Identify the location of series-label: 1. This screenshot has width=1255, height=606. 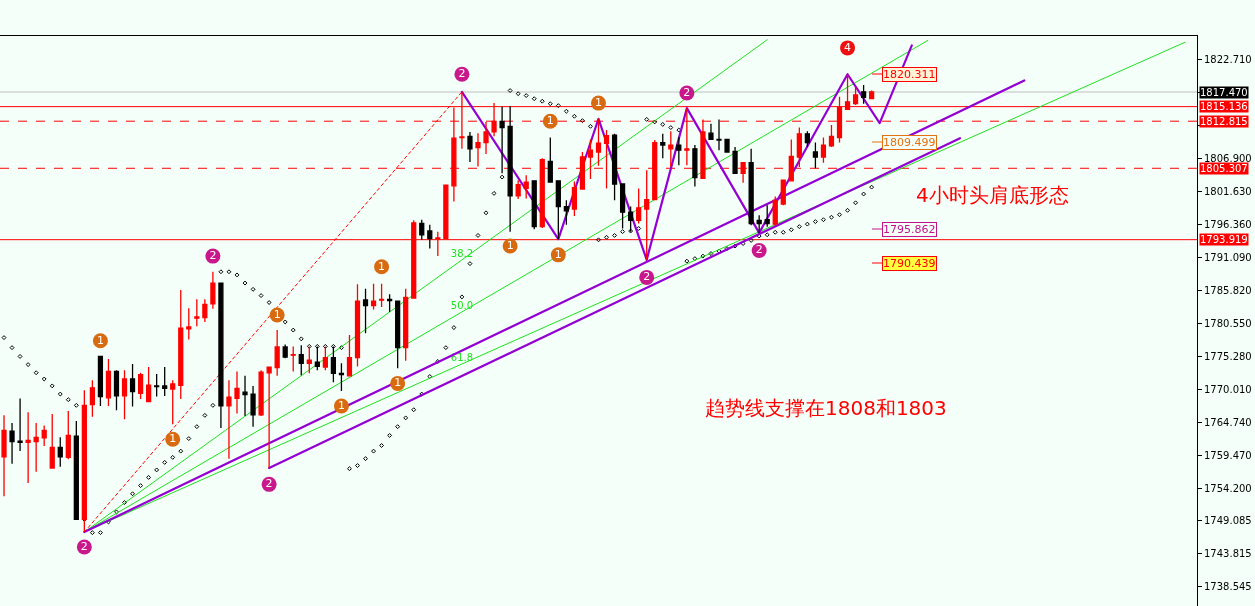
(550, 121).